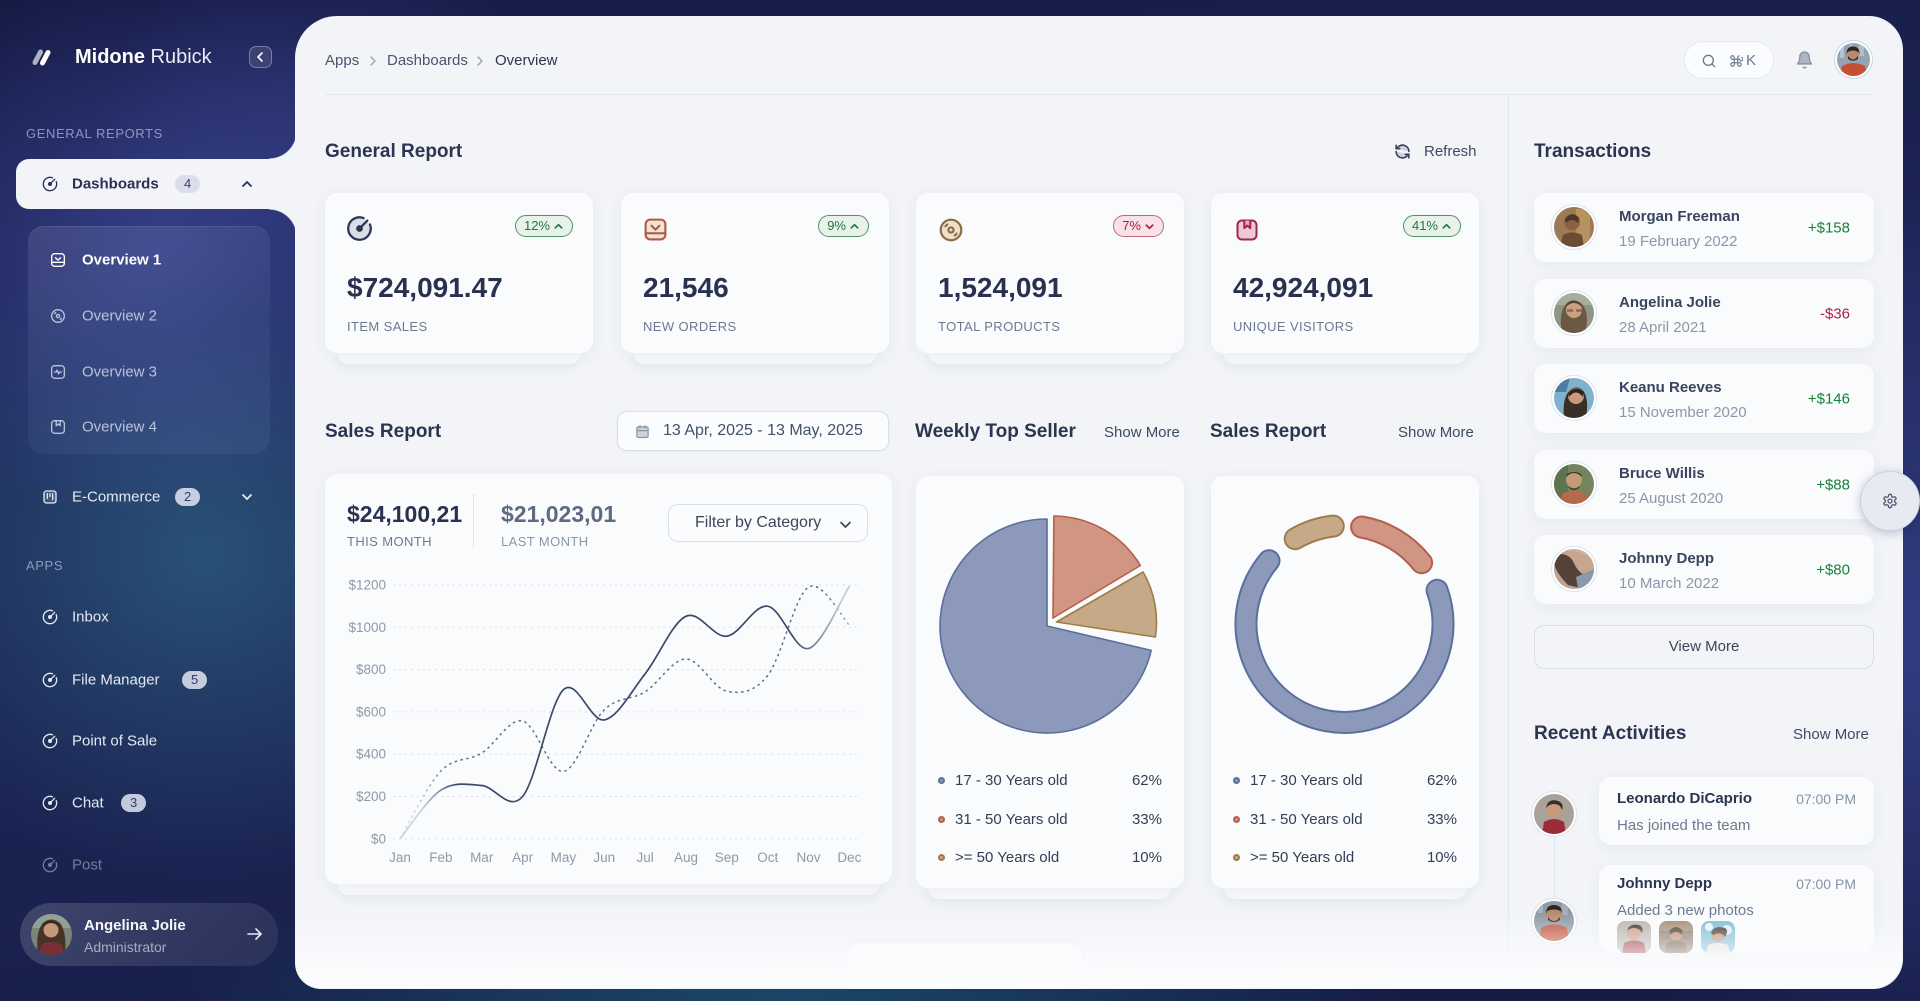  Describe the element at coordinates (849, 857) in the screenshot. I see `svg-text: Dec` at that location.